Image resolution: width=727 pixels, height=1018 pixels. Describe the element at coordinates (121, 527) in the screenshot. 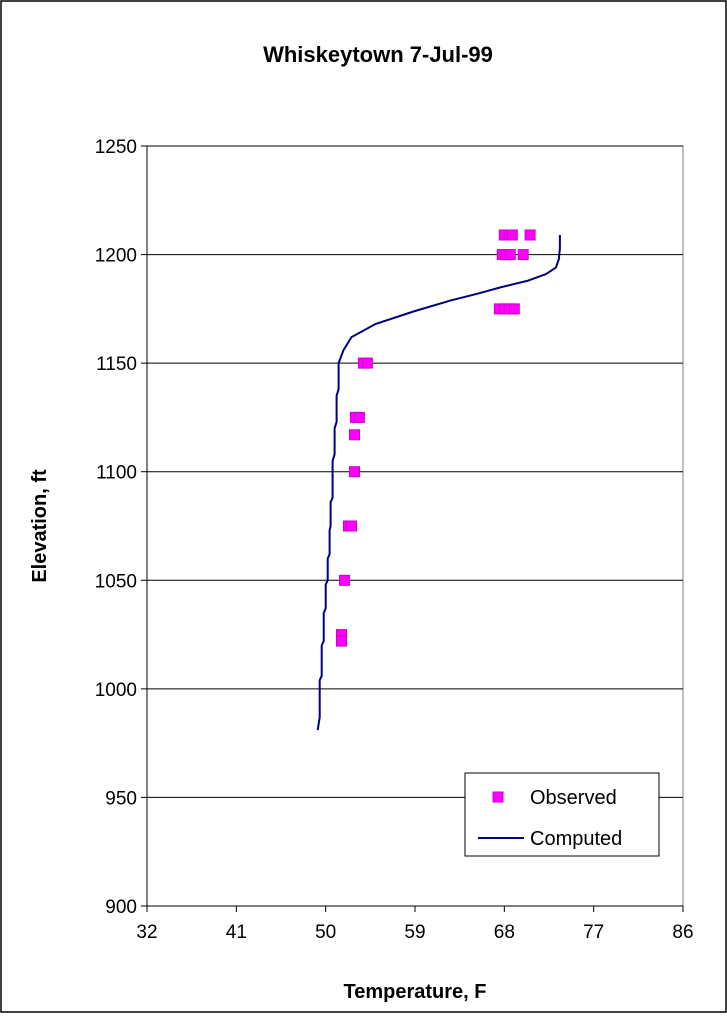

I see `y-axis-ticks: 900 950 1000 1050 1100 1150 1200 1250` at that location.